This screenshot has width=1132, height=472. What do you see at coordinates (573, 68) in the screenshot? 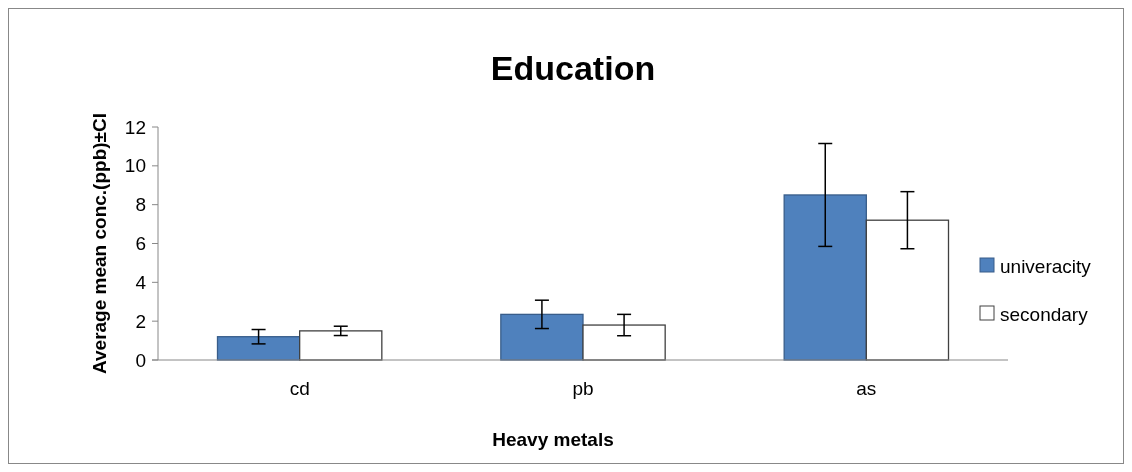
I see `chart-title: Education` at bounding box center [573, 68].